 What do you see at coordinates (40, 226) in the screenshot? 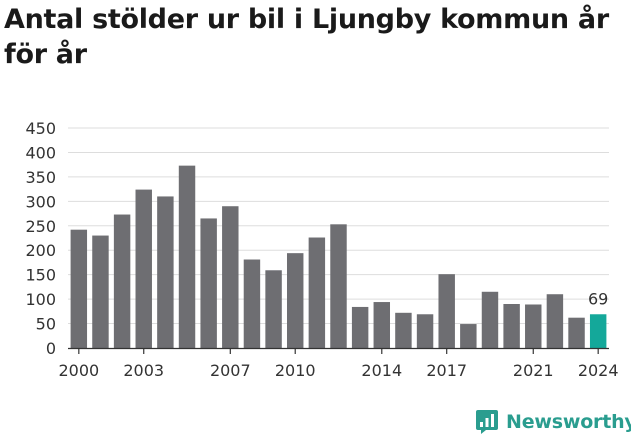
I see `y-tick-label: 250` at bounding box center [40, 226].